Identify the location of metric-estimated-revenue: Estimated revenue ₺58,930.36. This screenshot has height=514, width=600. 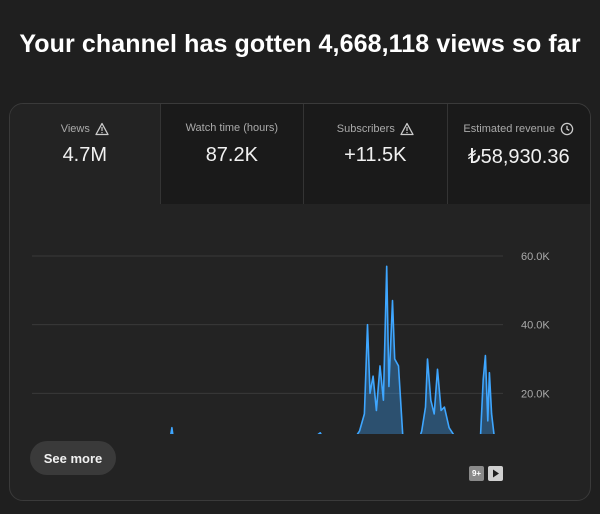
(518, 154).